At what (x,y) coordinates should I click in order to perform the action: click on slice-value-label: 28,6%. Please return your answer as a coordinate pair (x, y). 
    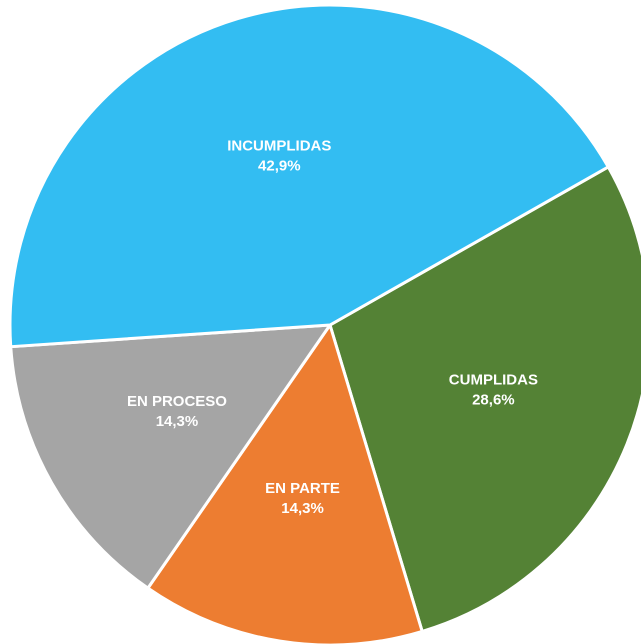
    Looking at the image, I should click on (493, 399).